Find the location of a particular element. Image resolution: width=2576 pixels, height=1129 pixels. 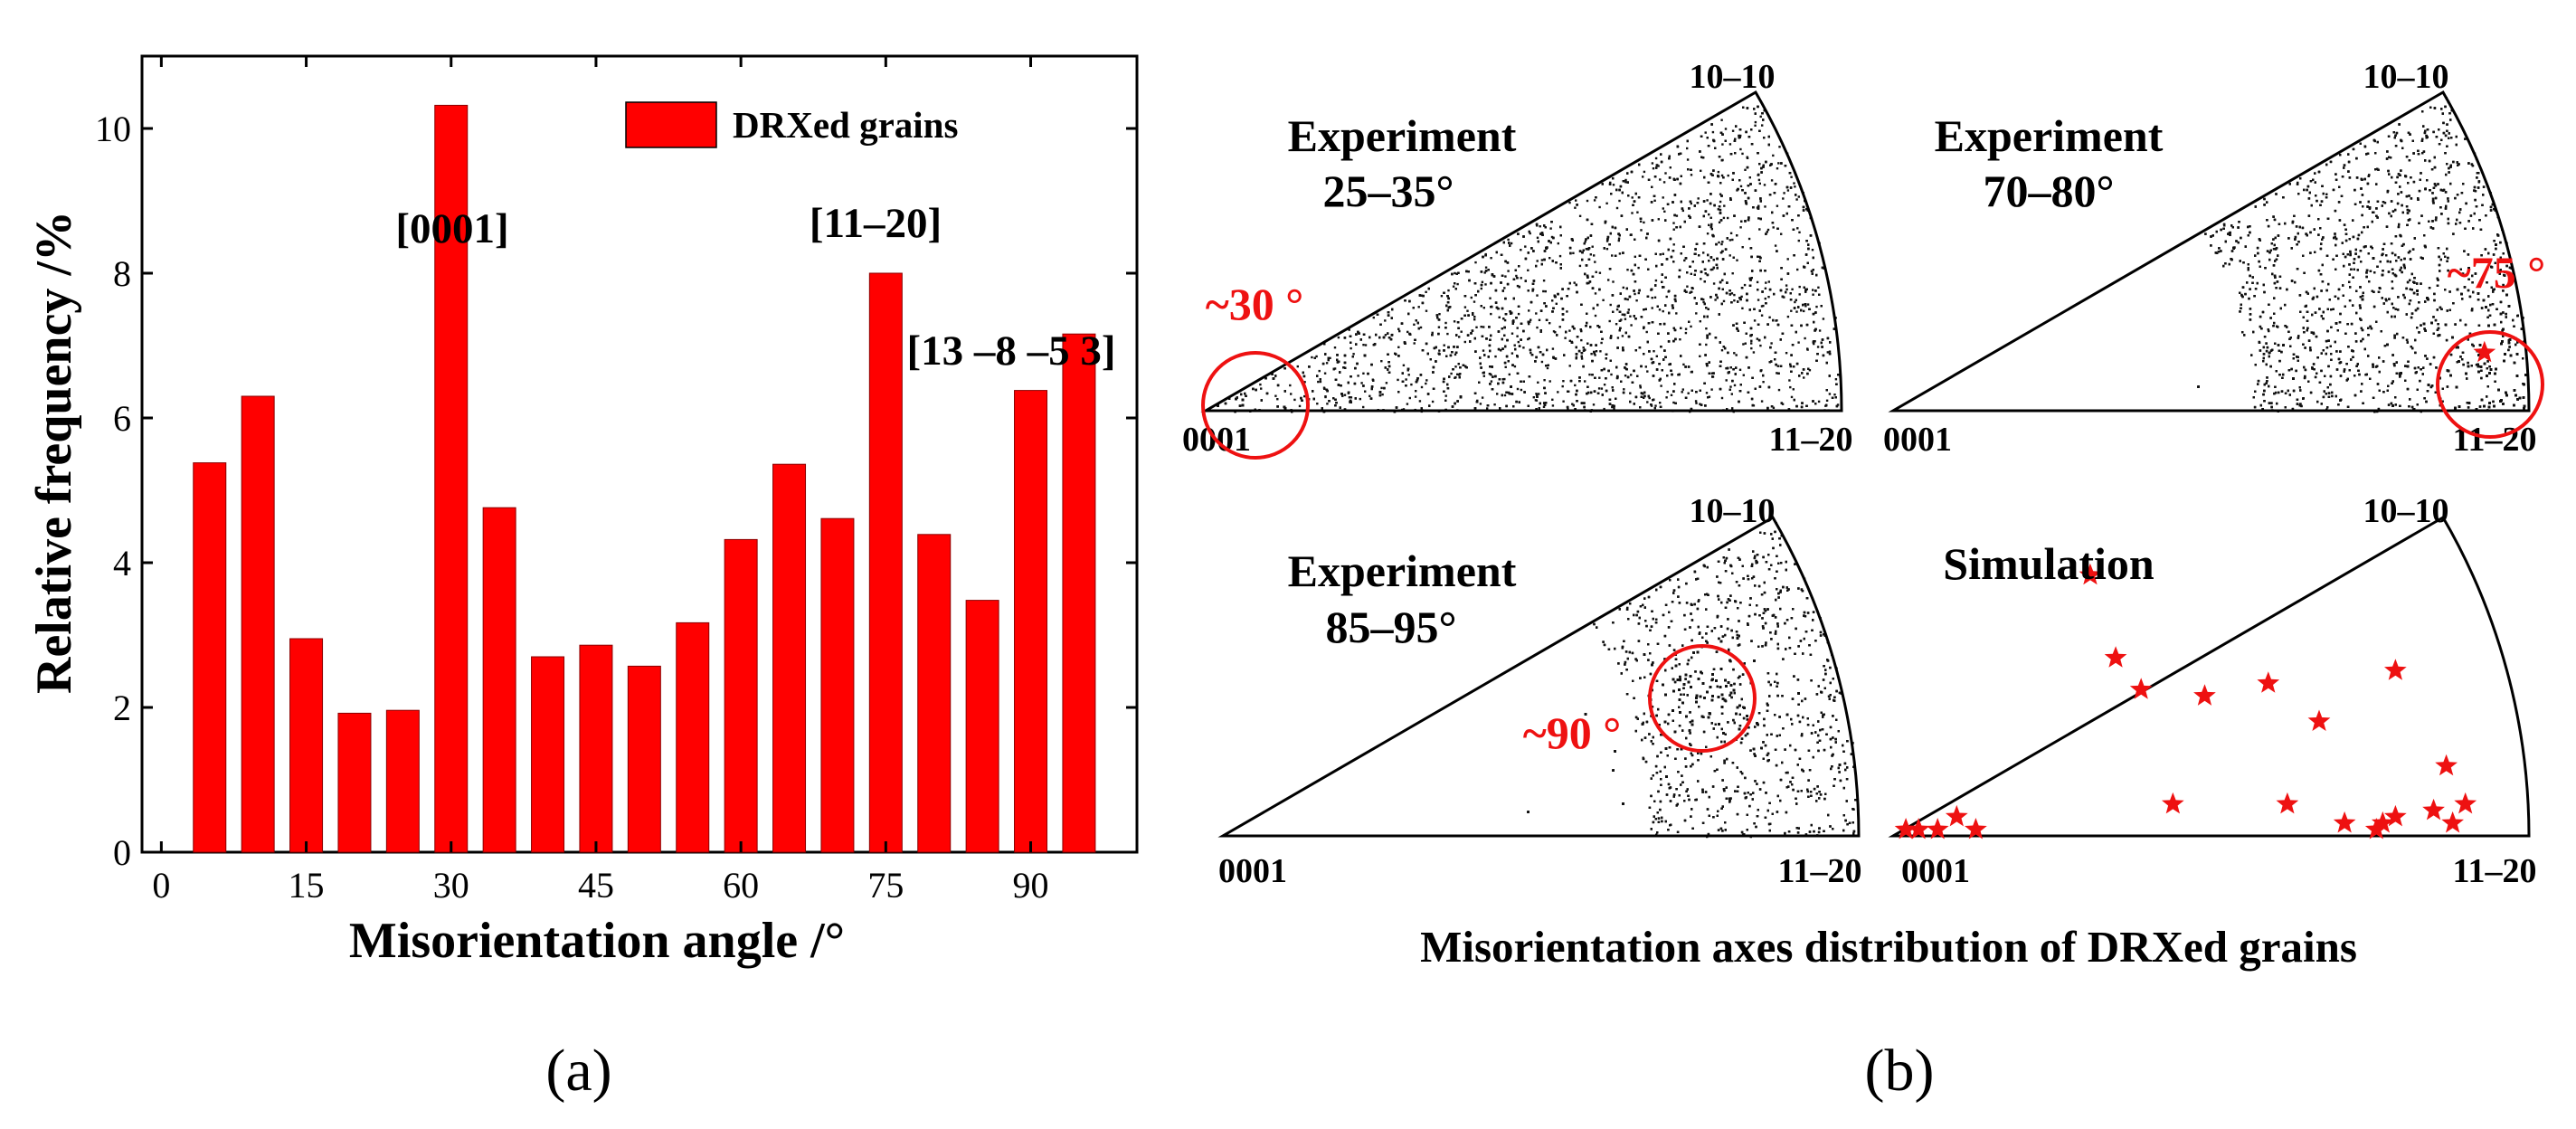

bar is located at coordinates (210, 657).